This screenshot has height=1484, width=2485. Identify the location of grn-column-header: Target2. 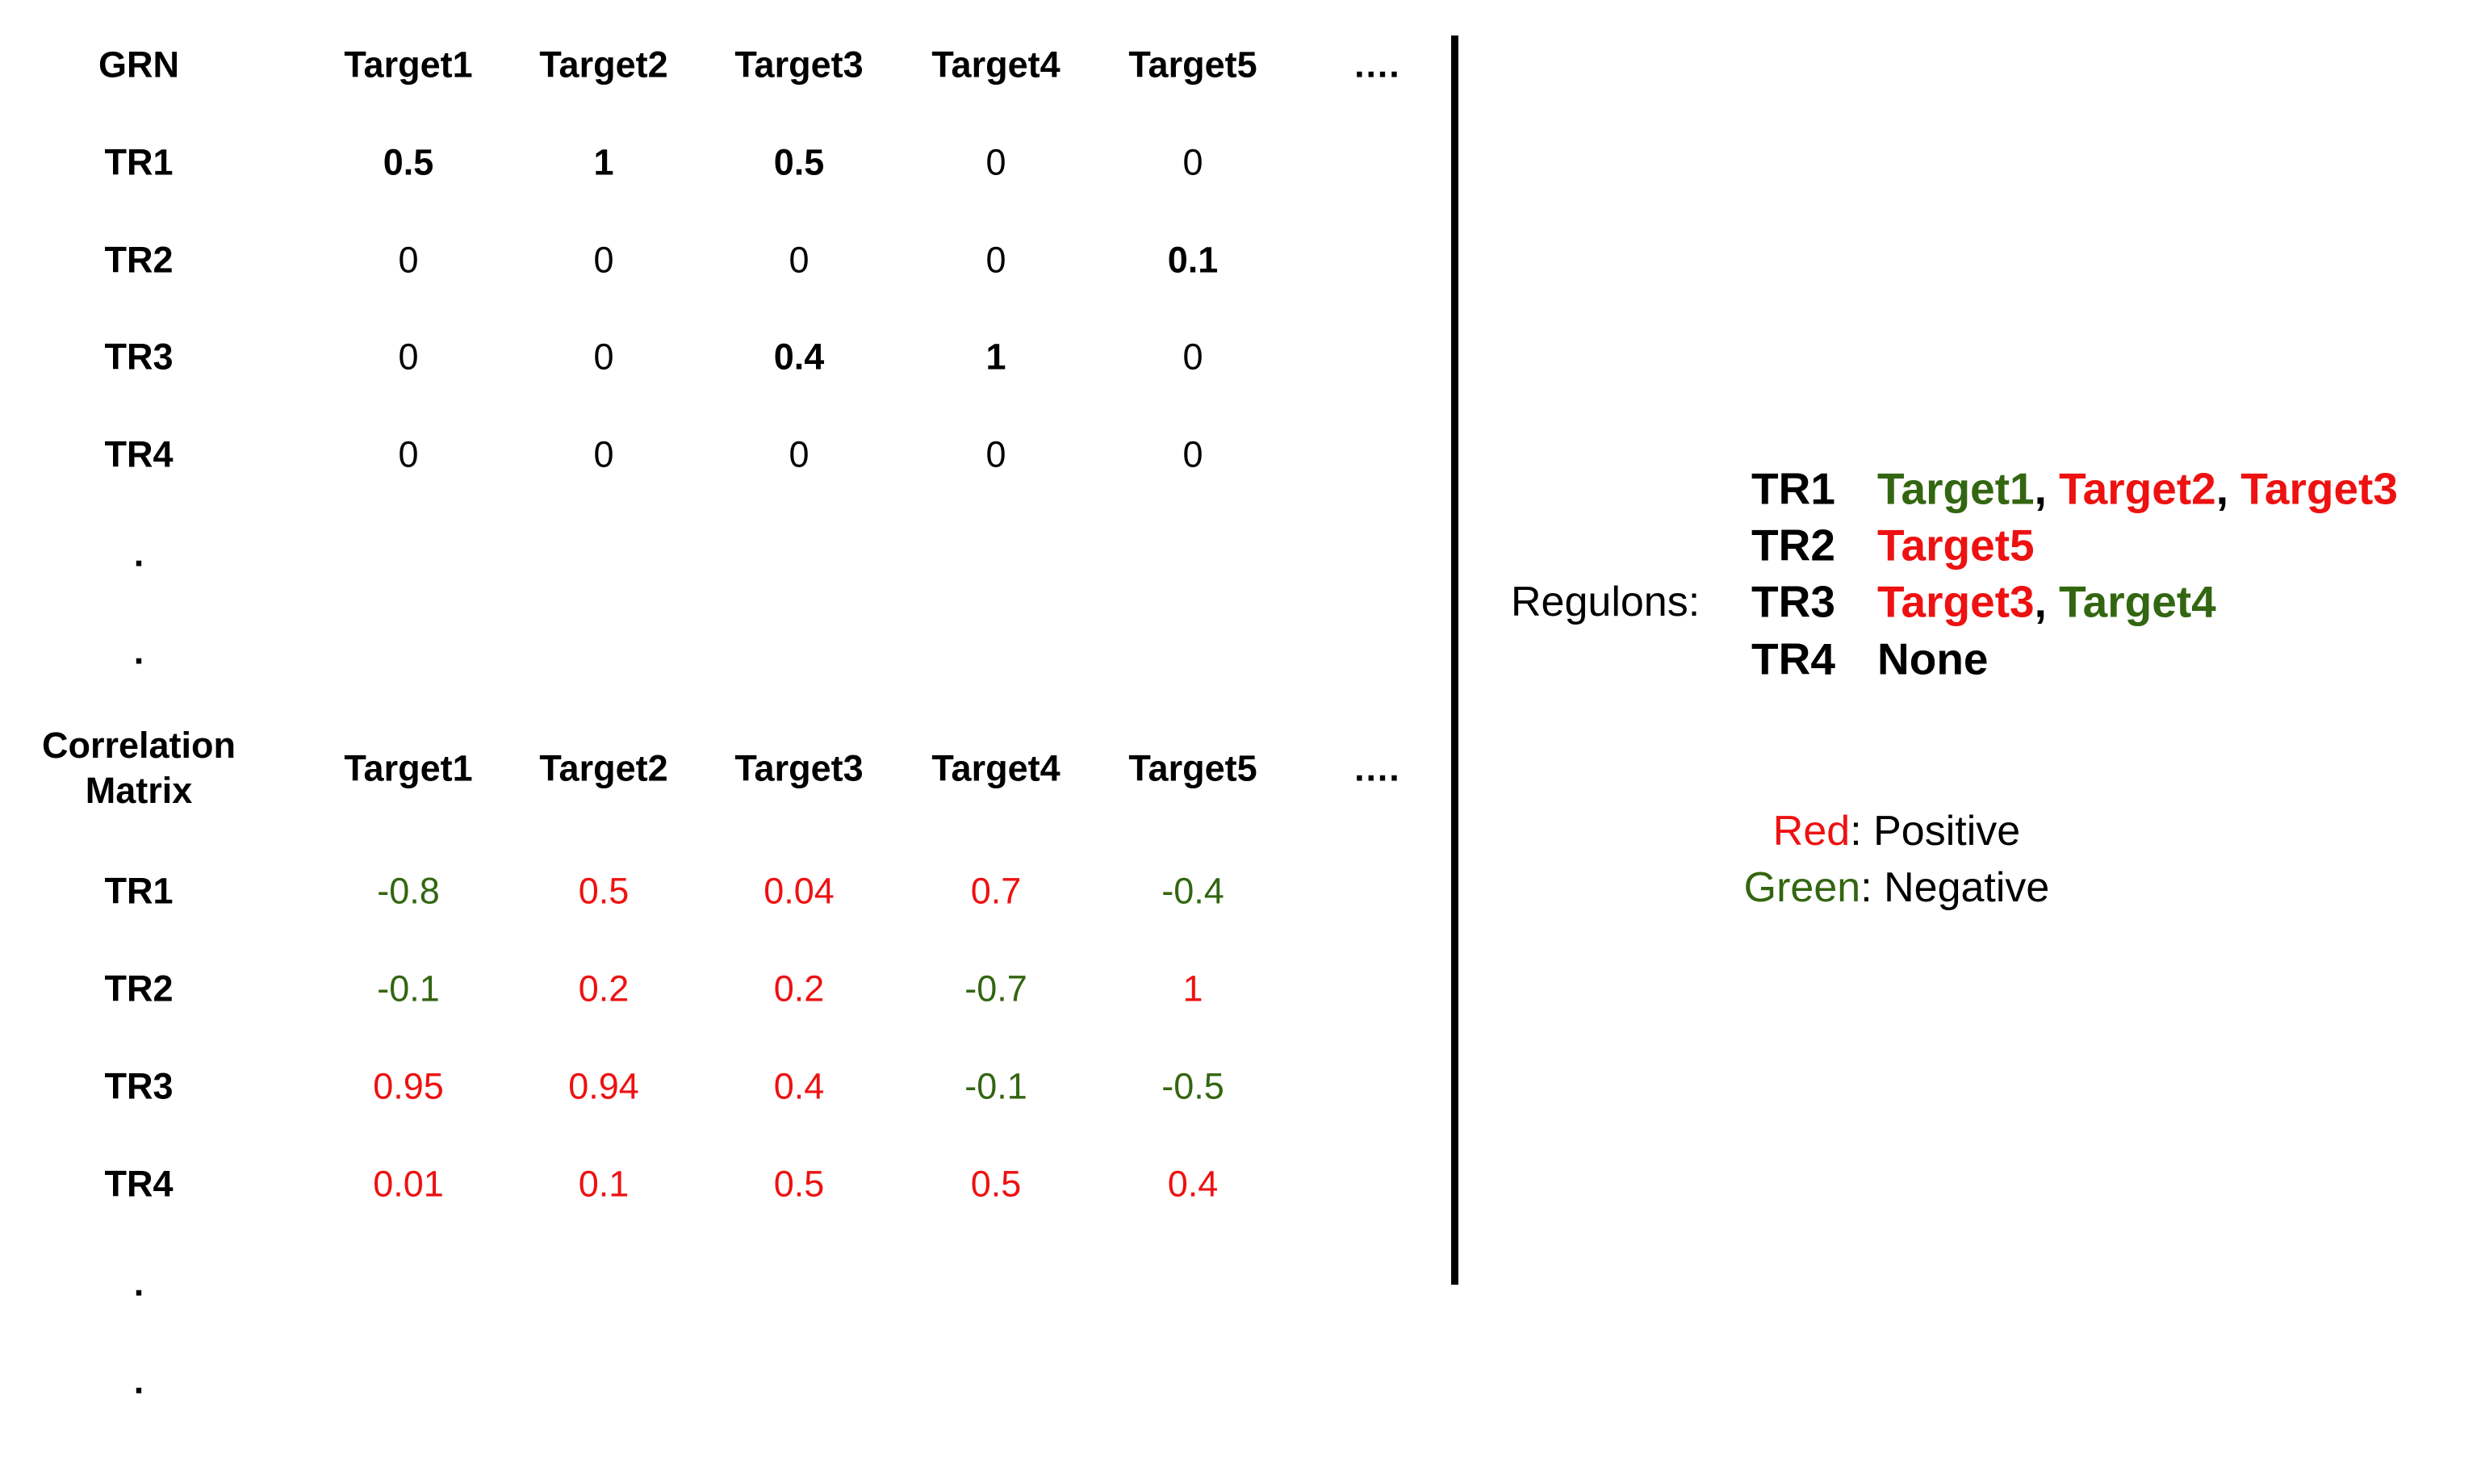
(603, 65).